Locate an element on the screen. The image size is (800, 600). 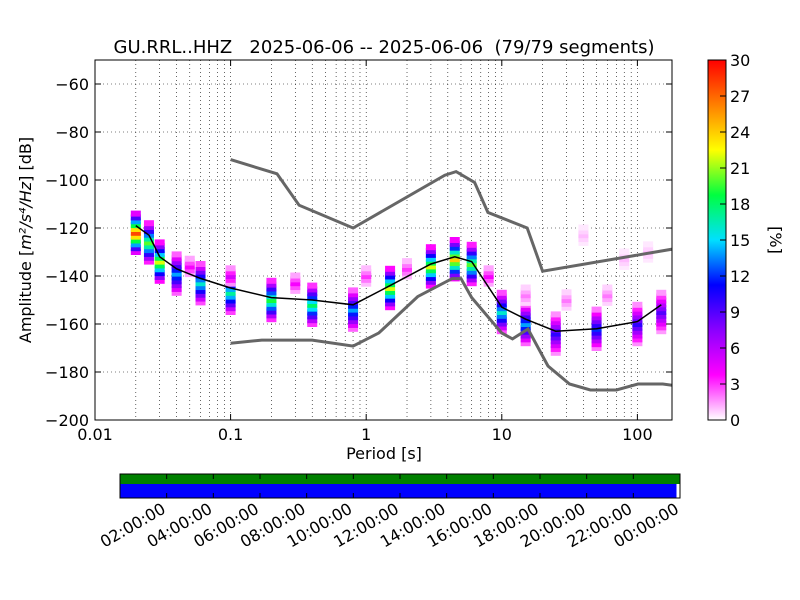
colorbar-tick-label: 3 is located at coordinates (735, 384).